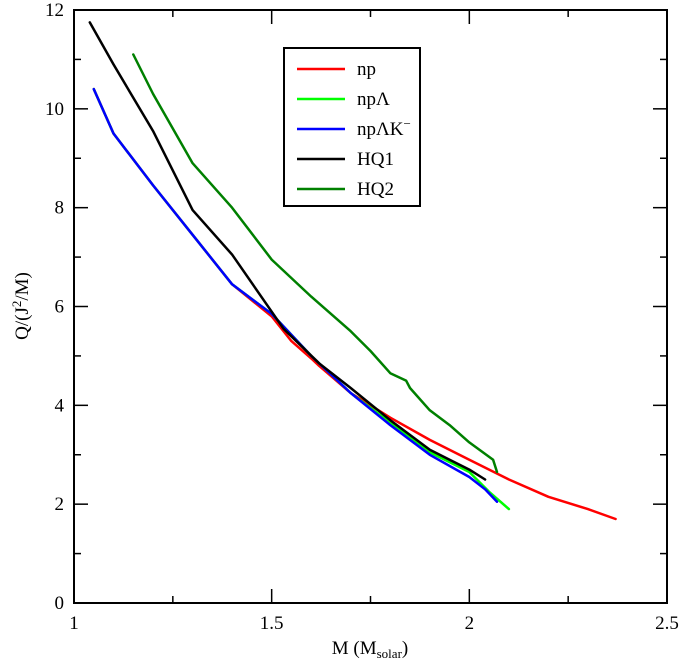 The height and width of the screenshot is (667, 684). What do you see at coordinates (375, 189) in the screenshot?
I see `legend-label: HQ2` at bounding box center [375, 189].